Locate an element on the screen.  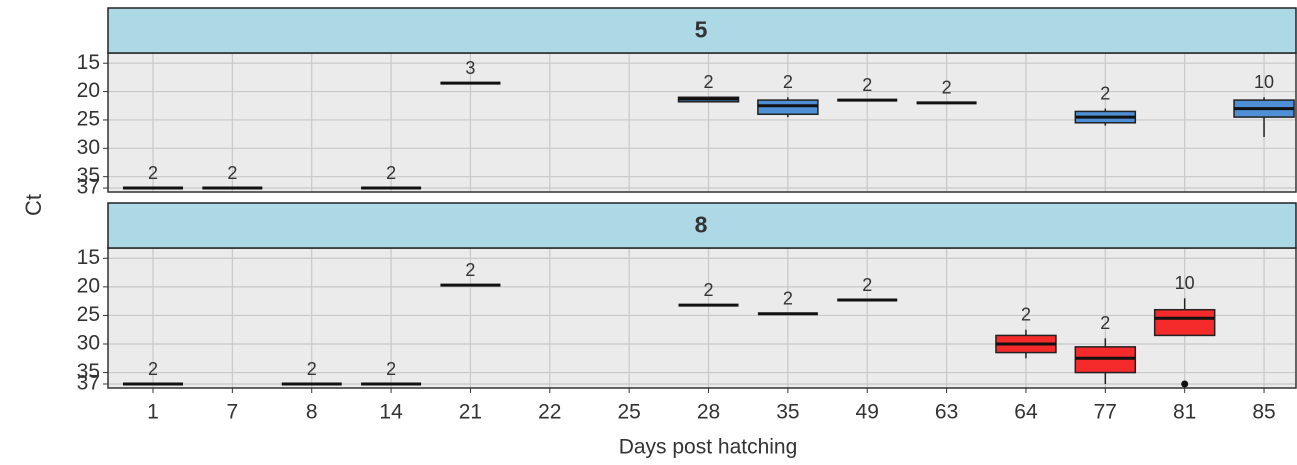
x-tick-label: 77 is located at coordinates (1105, 412).